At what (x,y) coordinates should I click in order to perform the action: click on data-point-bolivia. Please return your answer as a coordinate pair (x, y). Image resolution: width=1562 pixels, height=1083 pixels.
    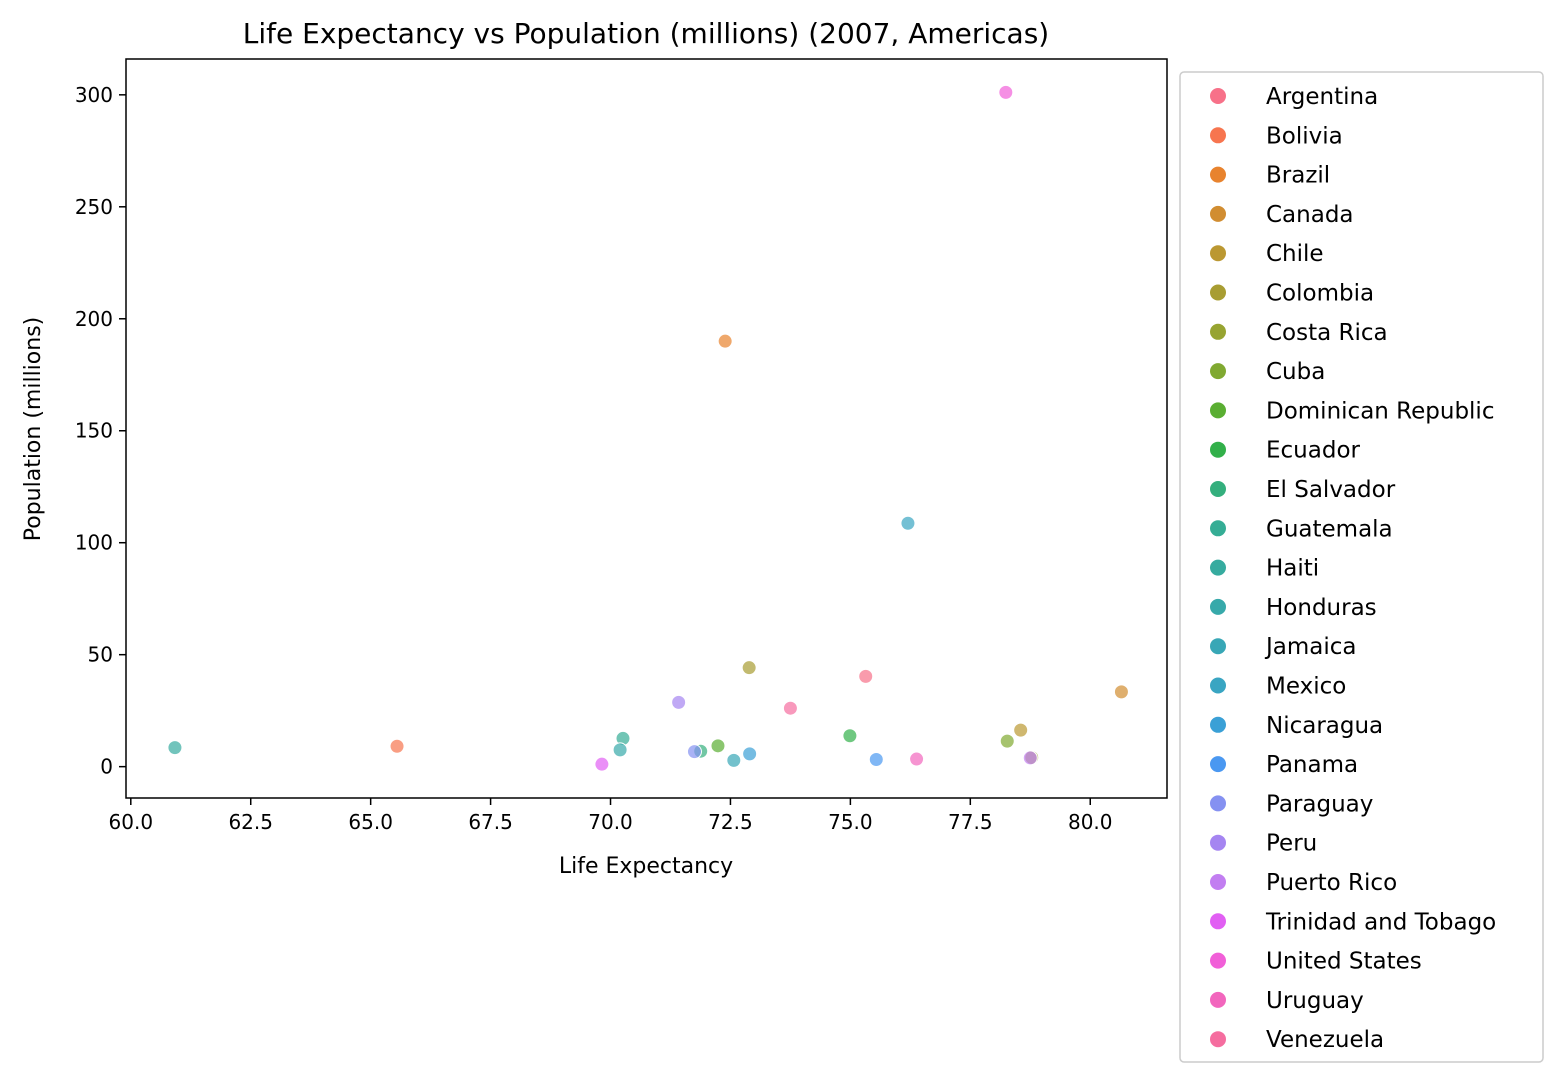
    Looking at the image, I should click on (397, 746).